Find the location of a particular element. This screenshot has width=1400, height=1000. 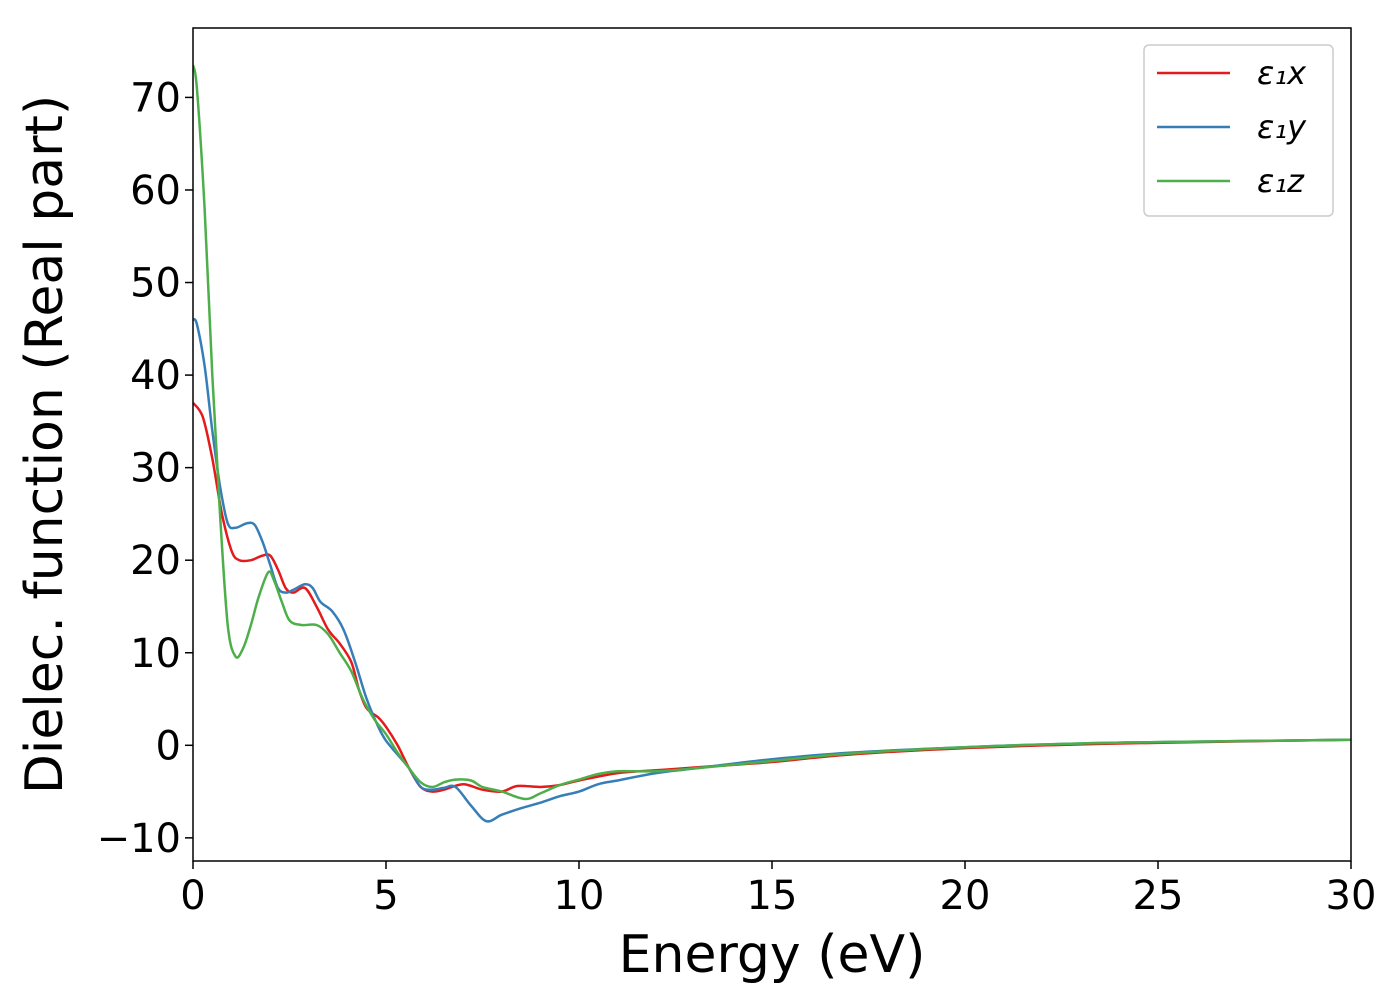

y-tick-label: 10 is located at coordinates (155, 654).